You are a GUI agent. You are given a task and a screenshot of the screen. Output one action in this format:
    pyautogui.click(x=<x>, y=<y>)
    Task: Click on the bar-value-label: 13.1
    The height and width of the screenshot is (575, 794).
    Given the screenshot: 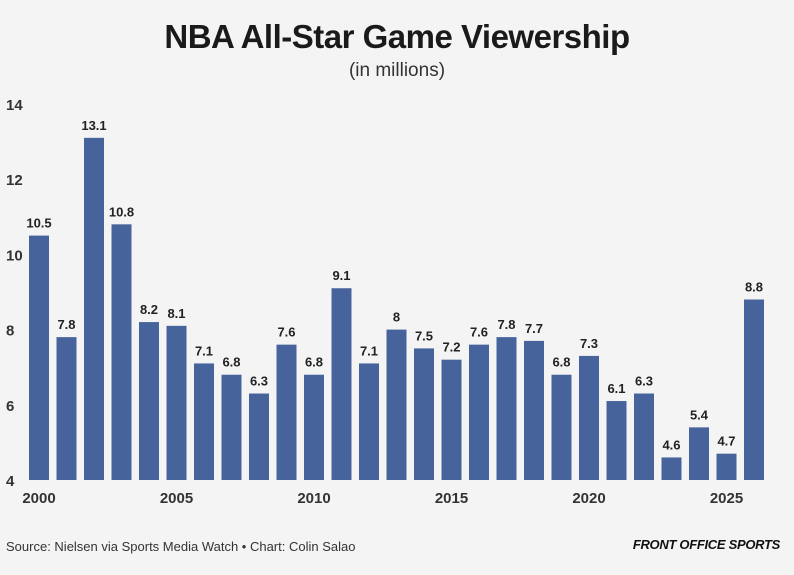 What is the action you would take?
    pyautogui.click(x=93, y=125)
    